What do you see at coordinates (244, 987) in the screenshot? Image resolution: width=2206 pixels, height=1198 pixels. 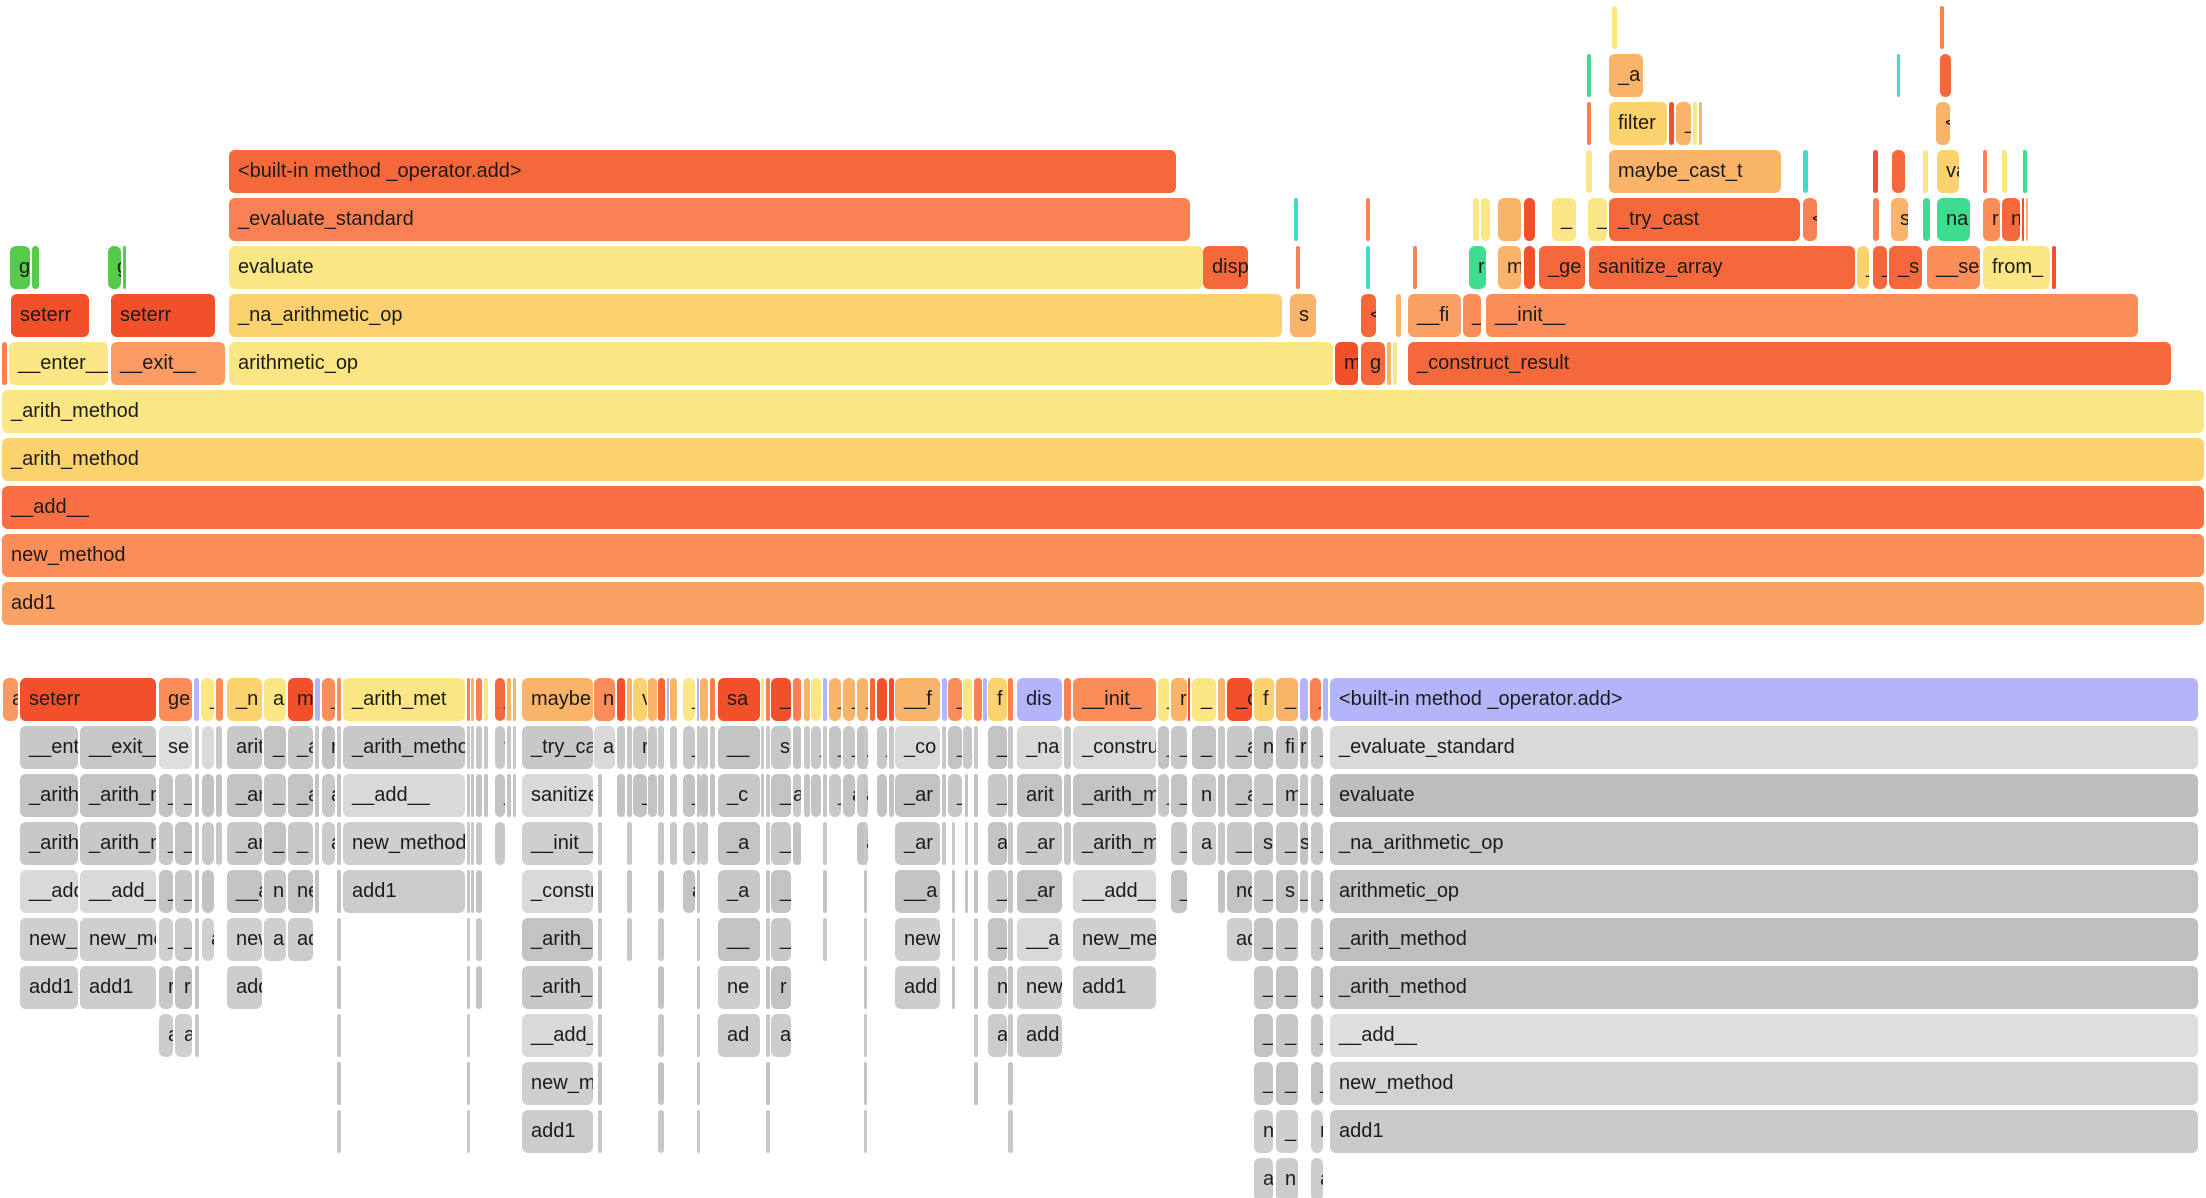 I see `flame-frame-add1: add1` at bounding box center [244, 987].